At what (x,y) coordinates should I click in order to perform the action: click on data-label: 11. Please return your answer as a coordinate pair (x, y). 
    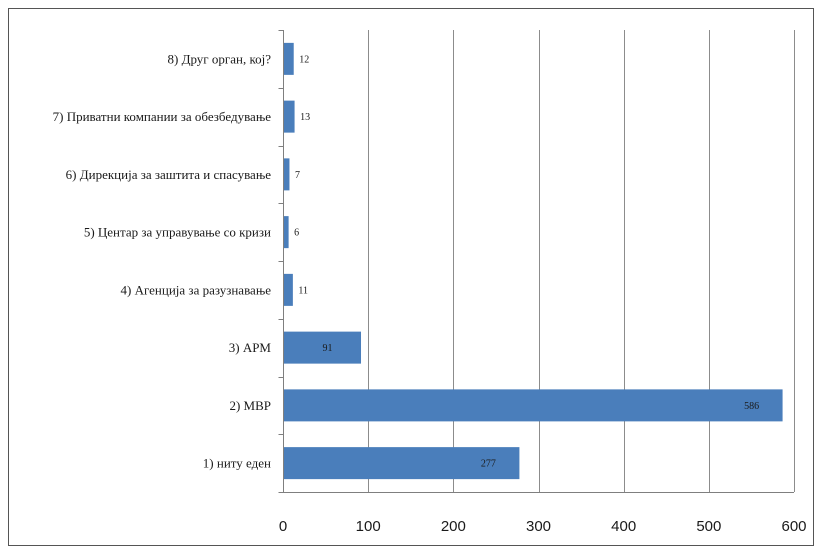
    Looking at the image, I should click on (303, 290).